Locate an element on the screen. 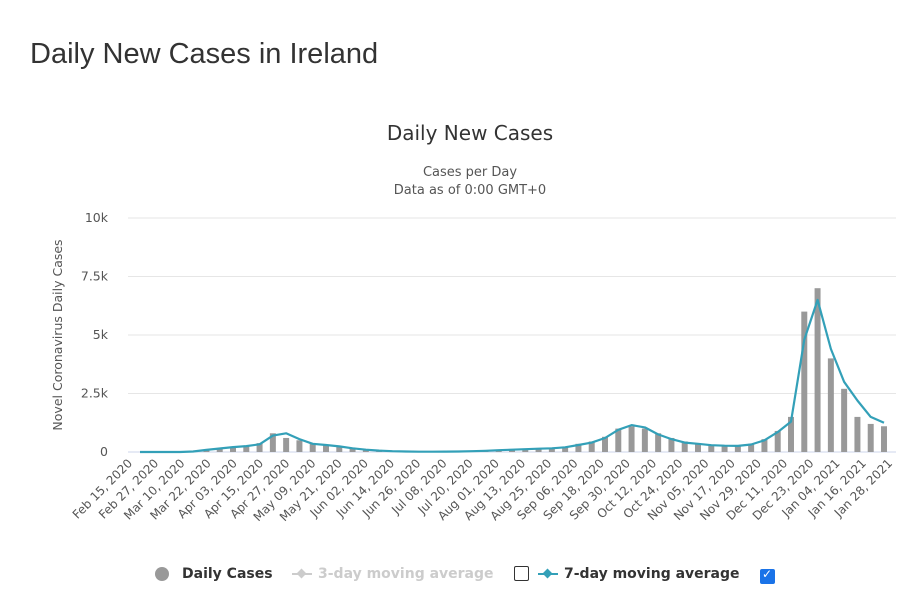 This screenshot has width=923, height=606. checkmark-icon: ✓ is located at coordinates (767, 574).